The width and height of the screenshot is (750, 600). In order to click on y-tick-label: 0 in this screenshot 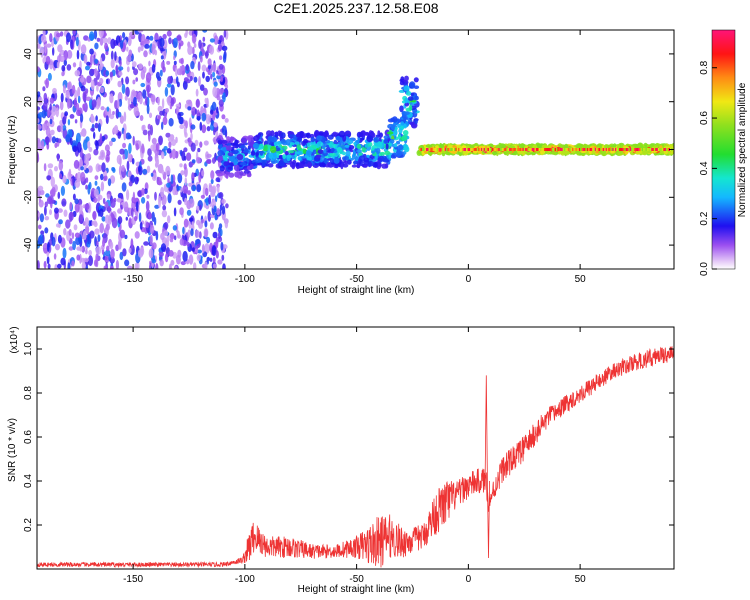, I will do `click(28, 149)`.